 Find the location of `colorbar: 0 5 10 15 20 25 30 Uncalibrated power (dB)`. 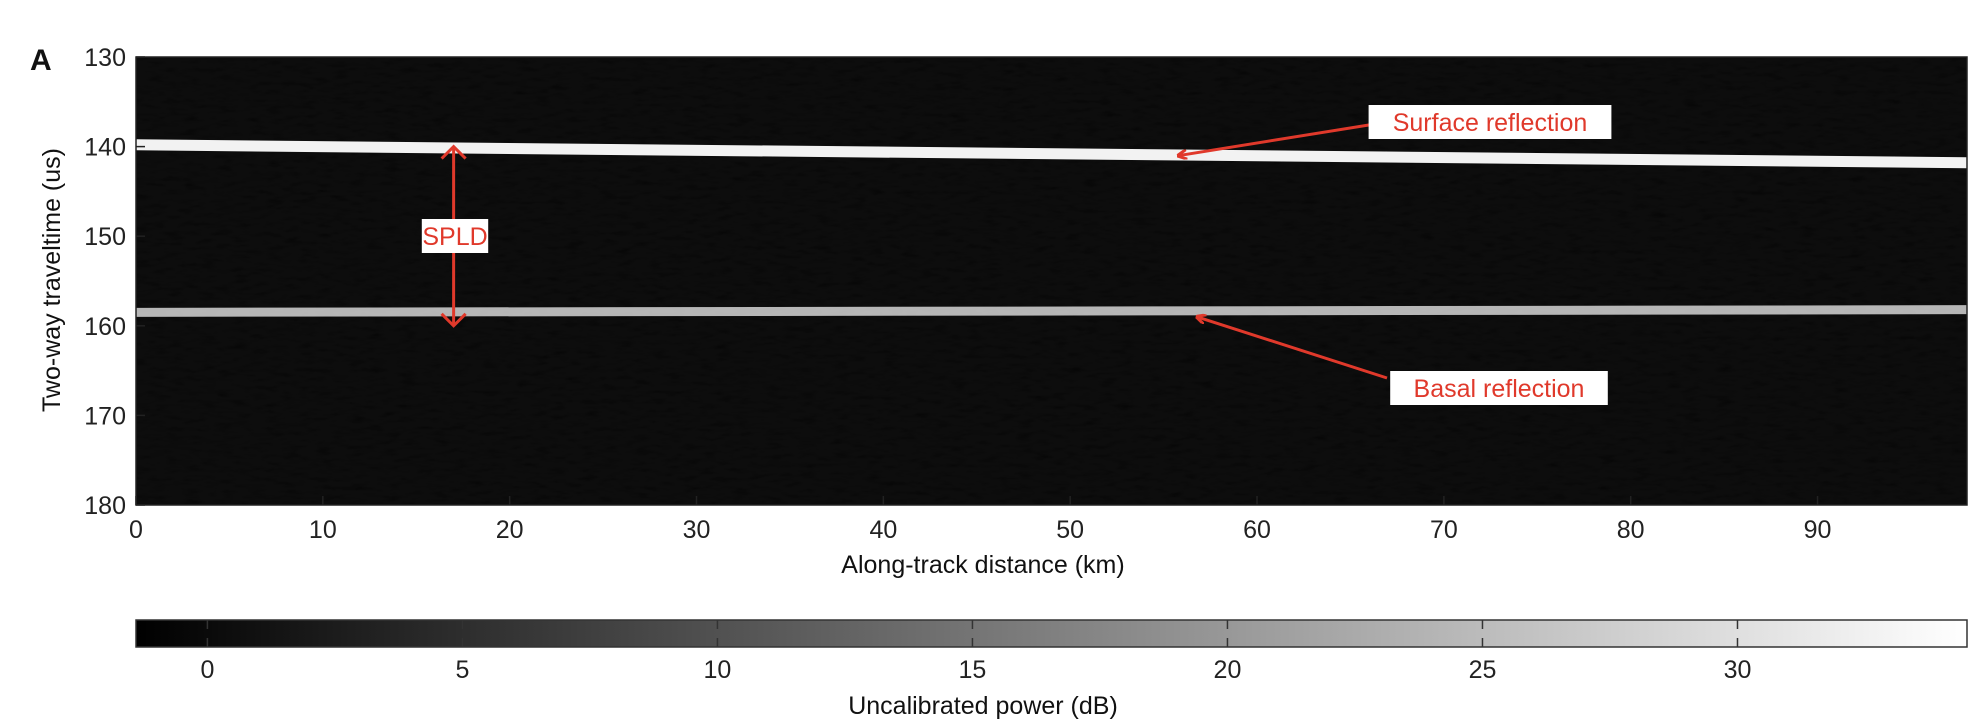

colorbar: 0 5 10 15 20 25 30 Uncalibrated power (dB) is located at coordinates (1051, 669).